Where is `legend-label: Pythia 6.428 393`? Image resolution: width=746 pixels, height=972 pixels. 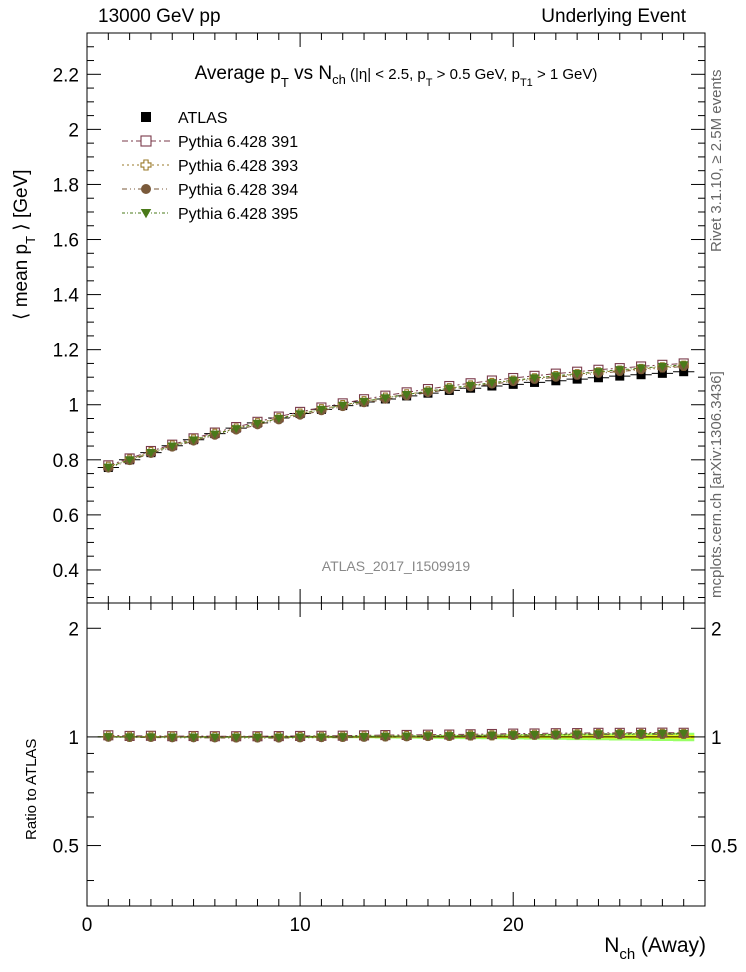
legend-label: Pythia 6.428 393 is located at coordinates (238, 166).